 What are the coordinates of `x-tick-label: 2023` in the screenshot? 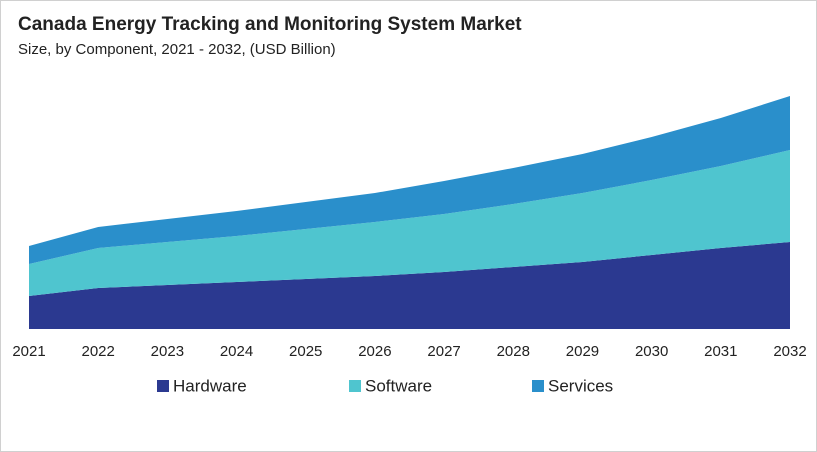 It's located at (167, 351).